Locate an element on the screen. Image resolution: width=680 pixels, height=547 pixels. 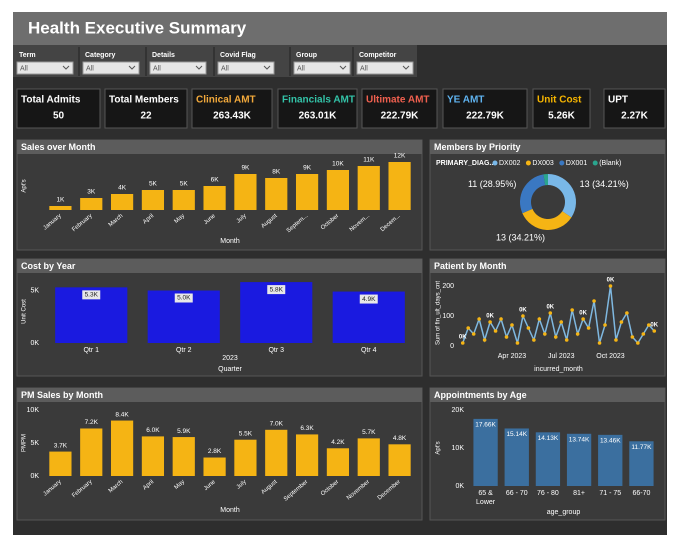
data-label: 4.9K is located at coordinates (369, 299).